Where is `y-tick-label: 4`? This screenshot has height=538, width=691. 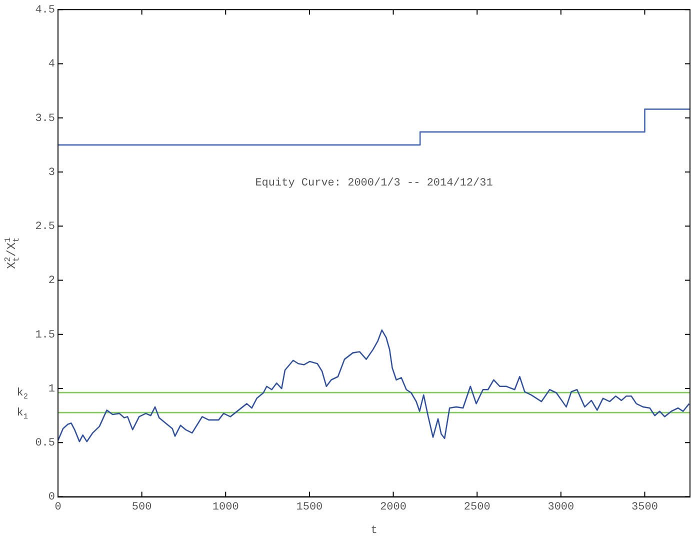 y-tick-label: 4 is located at coordinates (52, 64).